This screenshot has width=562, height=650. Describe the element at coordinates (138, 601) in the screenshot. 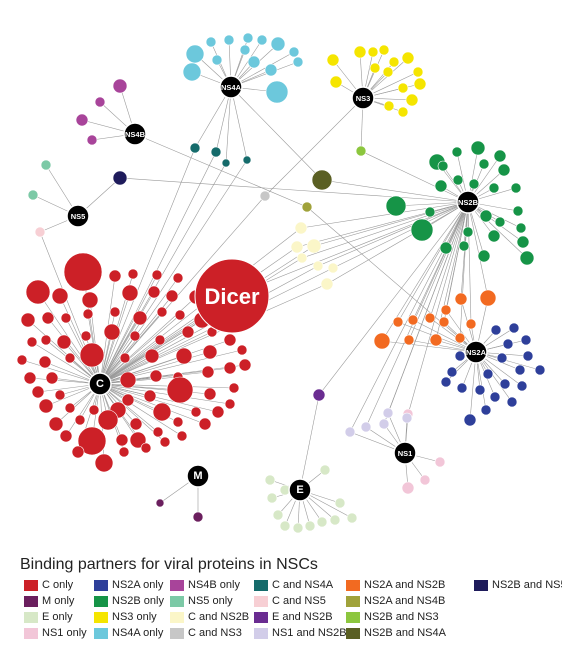

I see `legend-label: NS2B only` at that location.